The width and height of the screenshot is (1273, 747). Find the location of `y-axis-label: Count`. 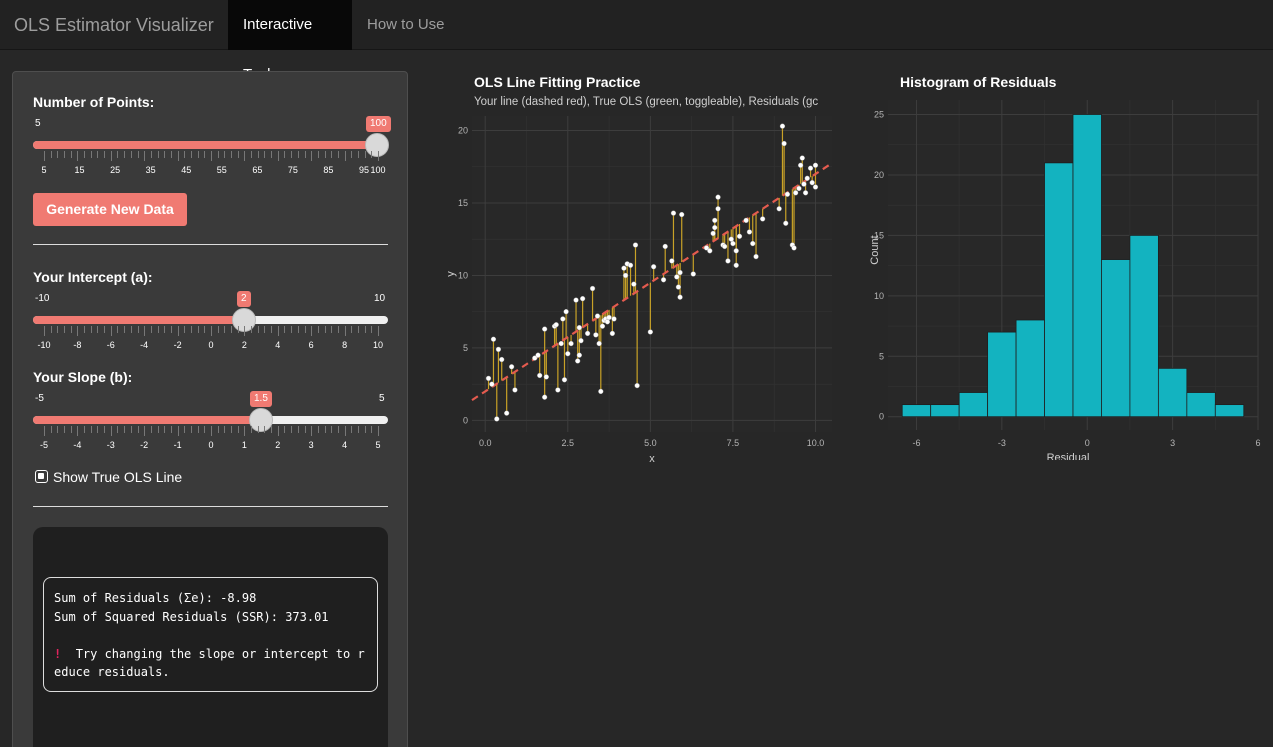

y-axis-label: Count is located at coordinates (875, 249).